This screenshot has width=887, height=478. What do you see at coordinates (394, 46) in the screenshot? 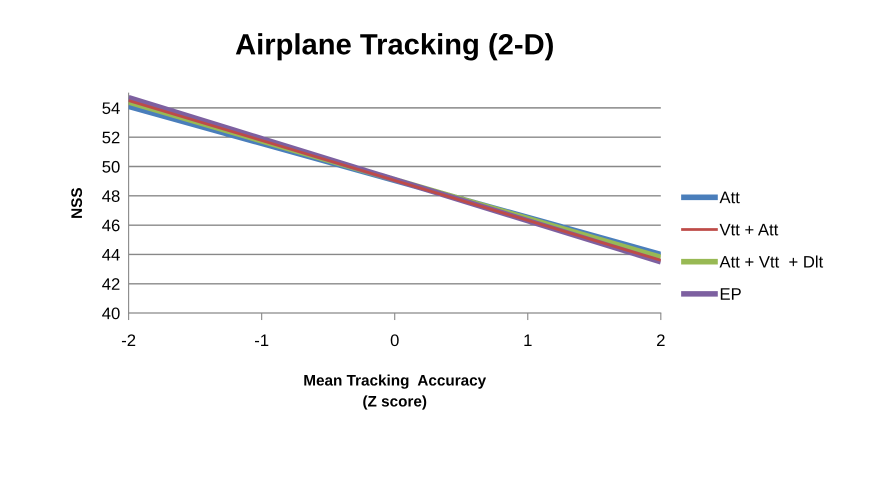
I see `chart-title: Airplane Tracking (2-D)` at bounding box center [394, 46].